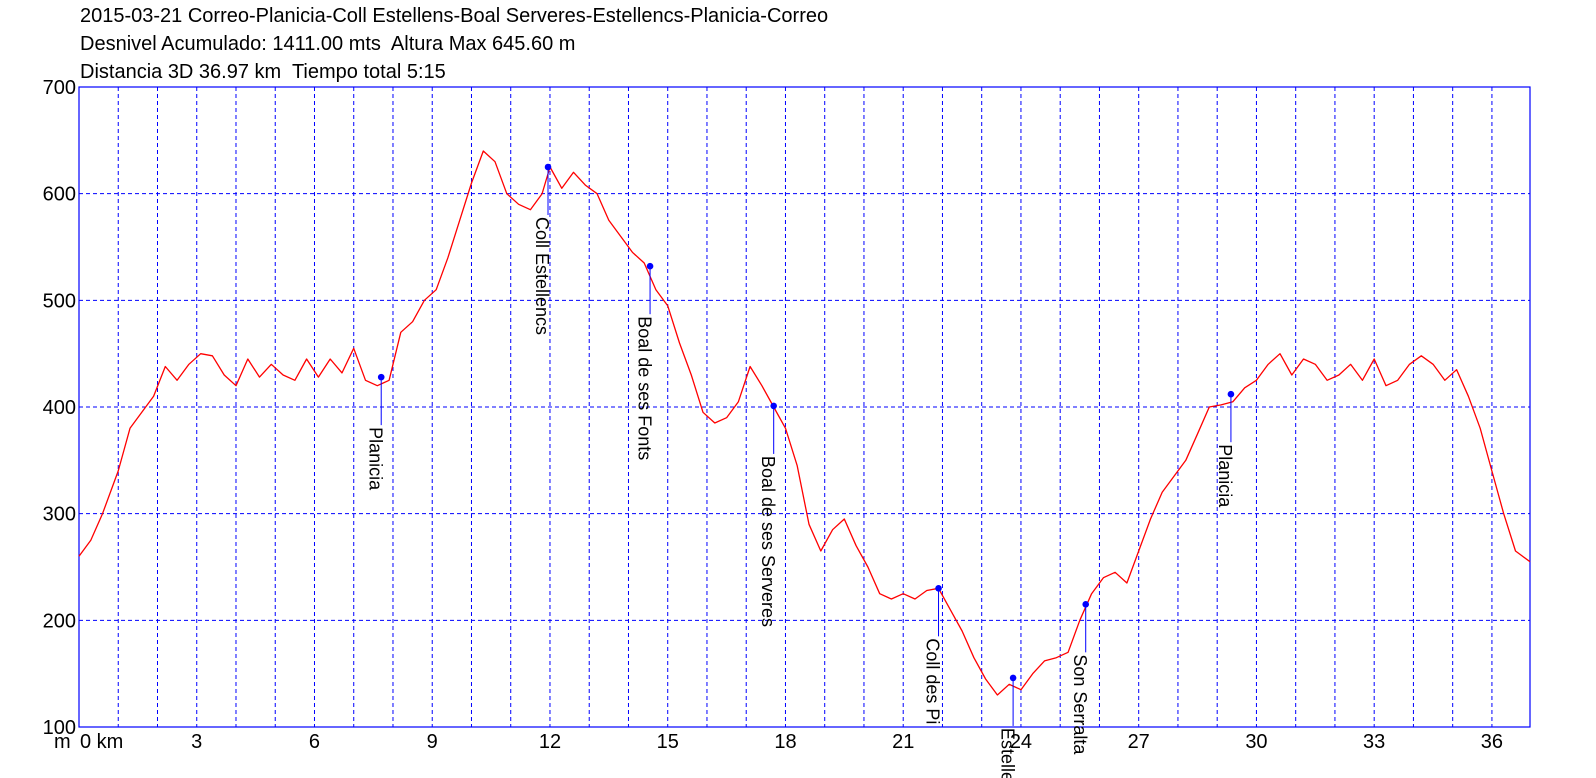 The height and width of the screenshot is (778, 1596). I want to click on x-tick-label: 18, so click(785, 742).